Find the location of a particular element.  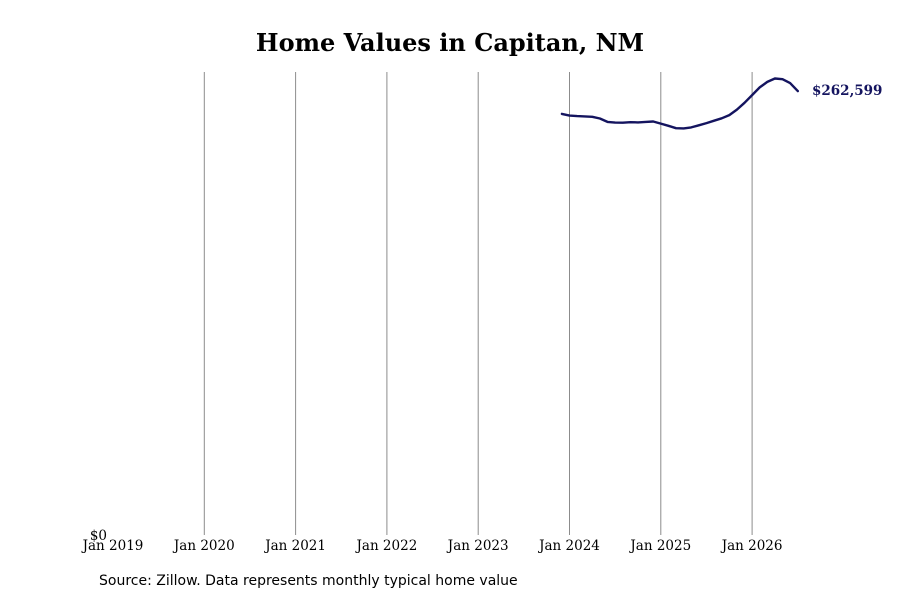

x-tick-label-2023: Jan 2023 is located at coordinates (477, 546).